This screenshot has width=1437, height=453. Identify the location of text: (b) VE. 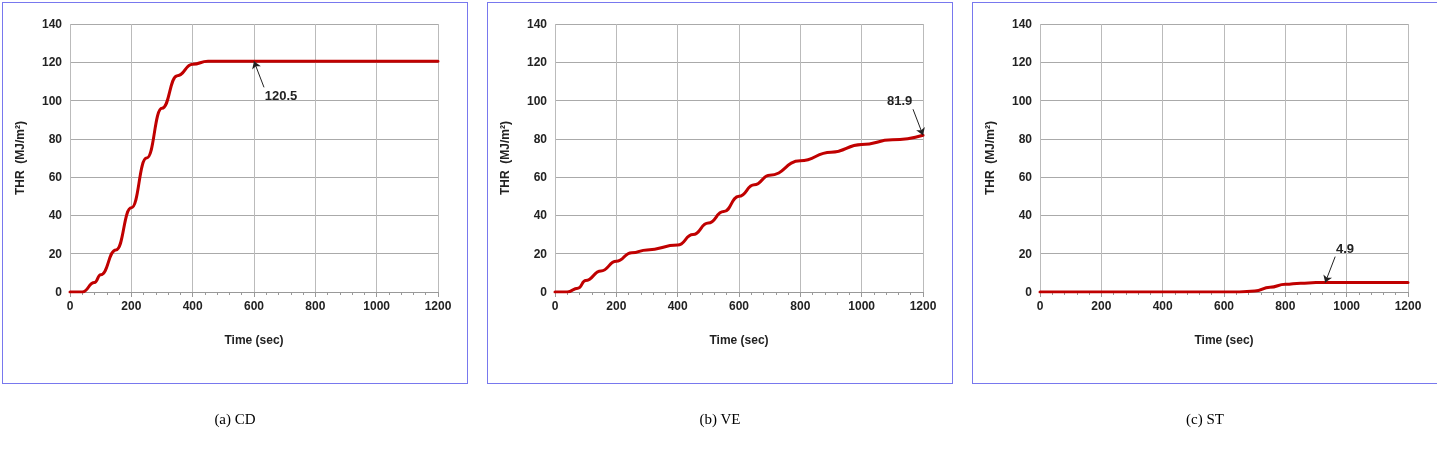
(720, 419).